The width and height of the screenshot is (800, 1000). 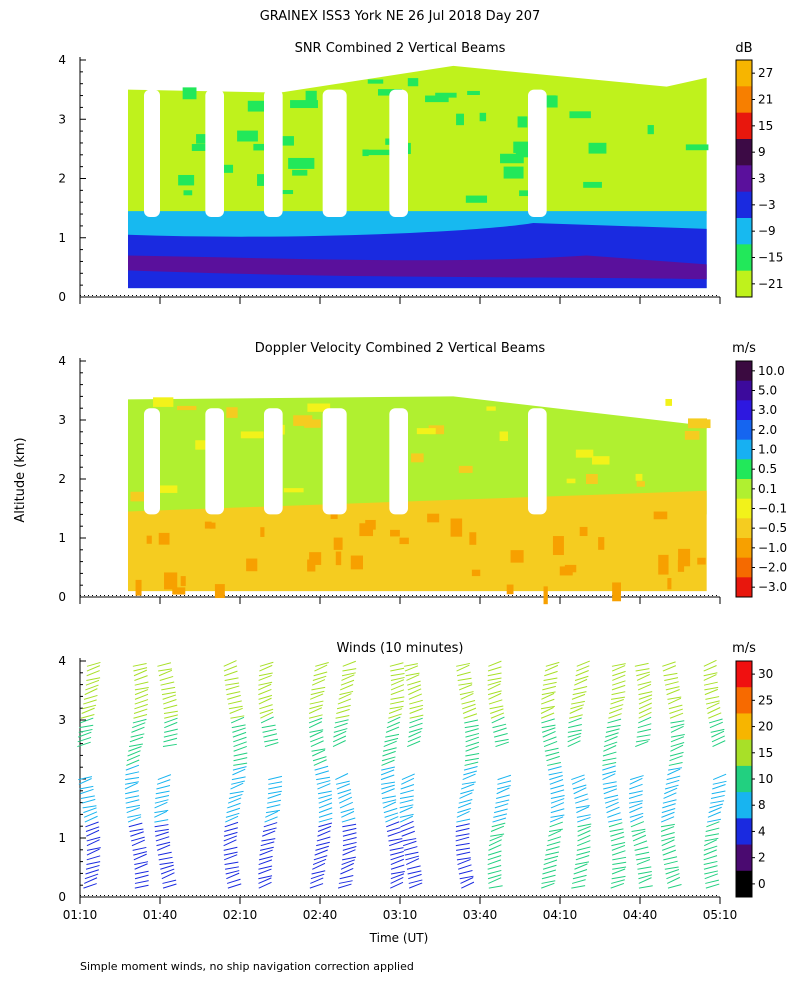 What do you see at coordinates (744, 430) in the screenshot?
I see `colorbar-swatch` at bounding box center [744, 430].